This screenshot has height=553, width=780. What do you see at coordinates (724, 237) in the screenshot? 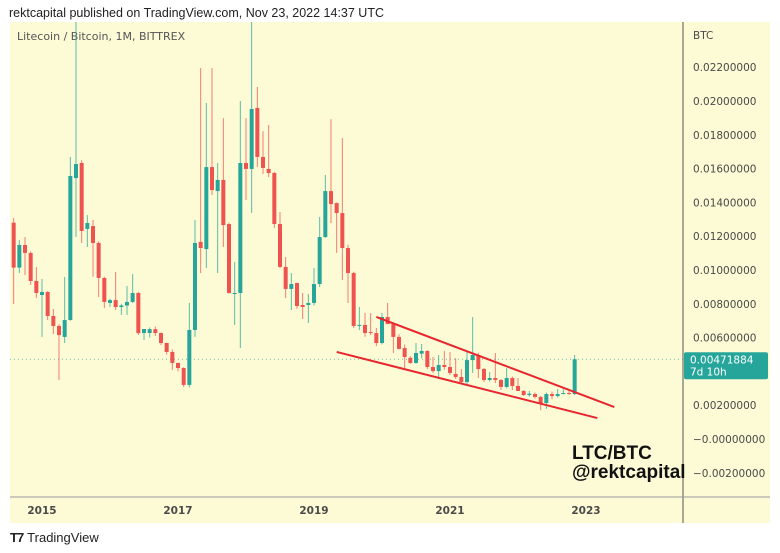
I see `price-tick-label: 0.01200000` at bounding box center [724, 237].